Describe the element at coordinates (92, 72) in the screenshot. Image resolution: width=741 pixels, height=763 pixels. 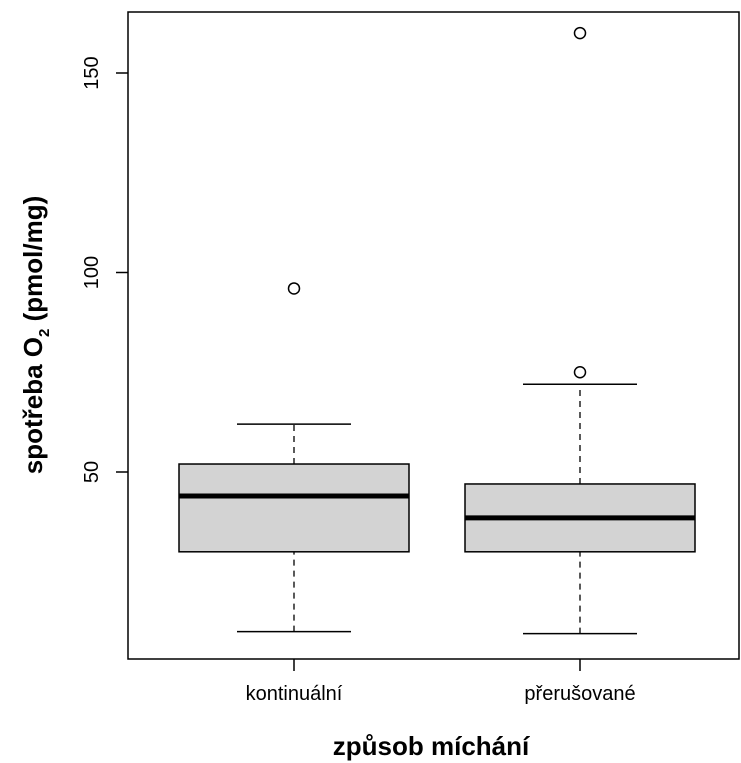
I see `y-tick-label: 150` at that location.